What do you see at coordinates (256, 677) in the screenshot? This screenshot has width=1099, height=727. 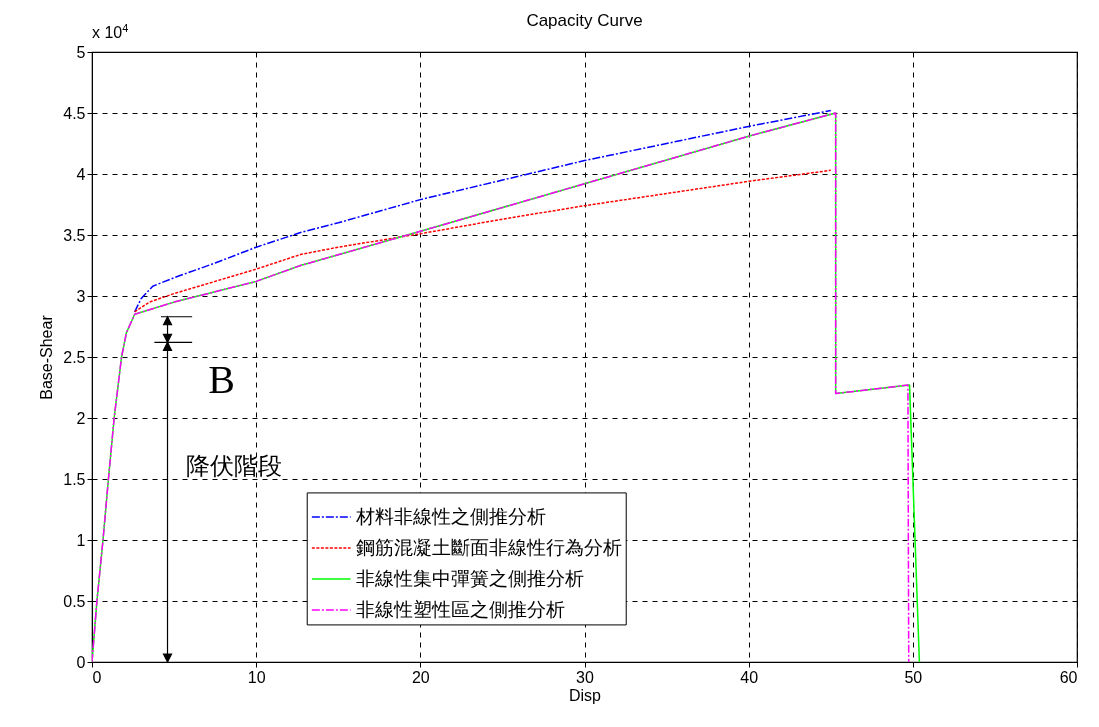 I see `x-tick-label: 10` at bounding box center [256, 677].